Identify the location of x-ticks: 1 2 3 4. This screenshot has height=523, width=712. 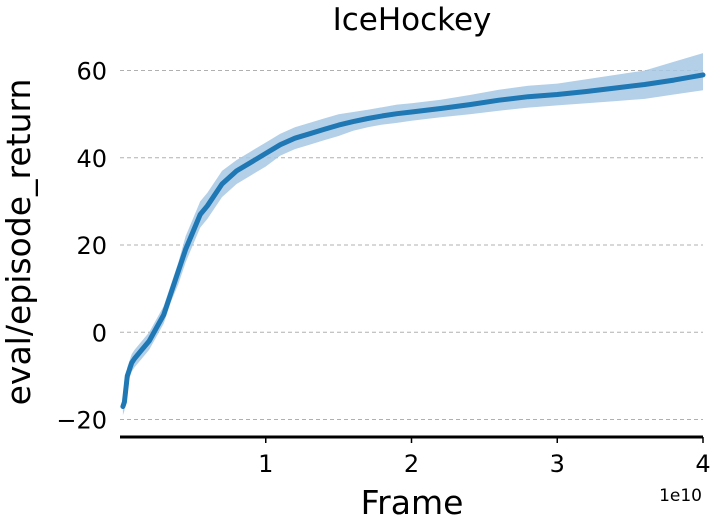
(484, 457).